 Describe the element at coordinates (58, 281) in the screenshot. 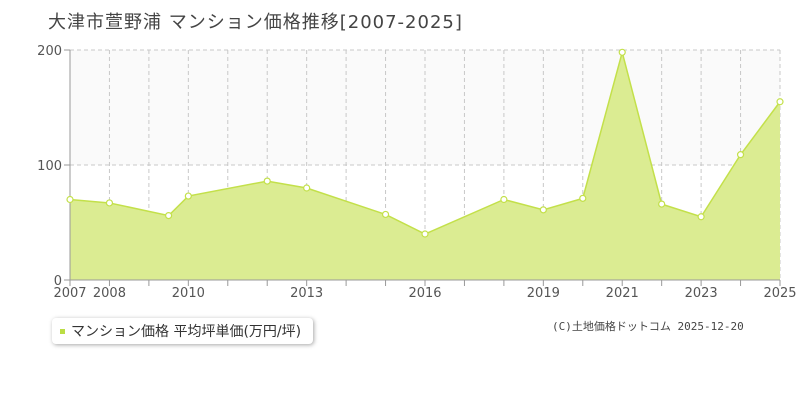

I see `y-tick-label: 0` at that location.